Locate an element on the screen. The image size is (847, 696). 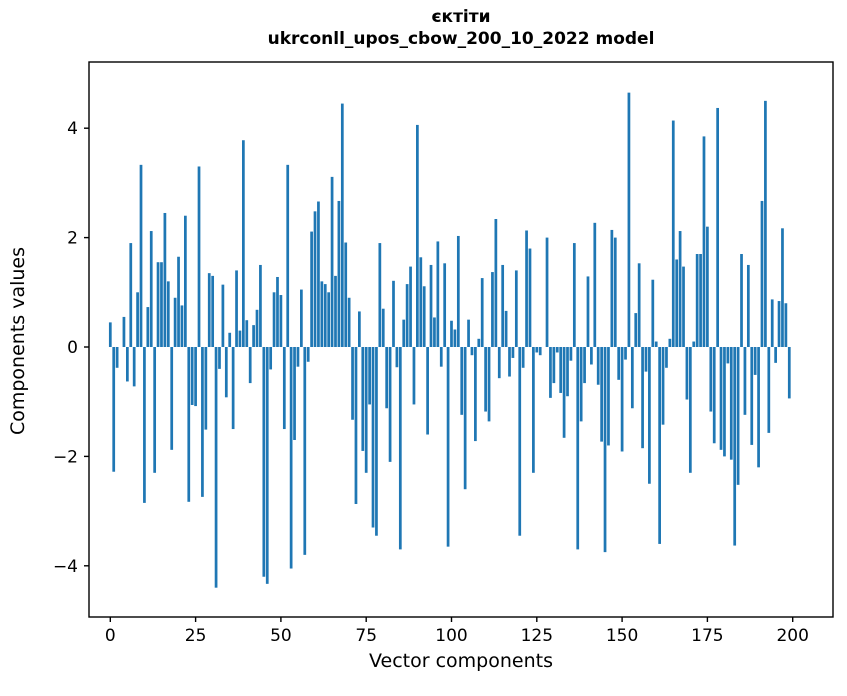
x-tick-label-200: 200 is located at coordinates (792, 636).